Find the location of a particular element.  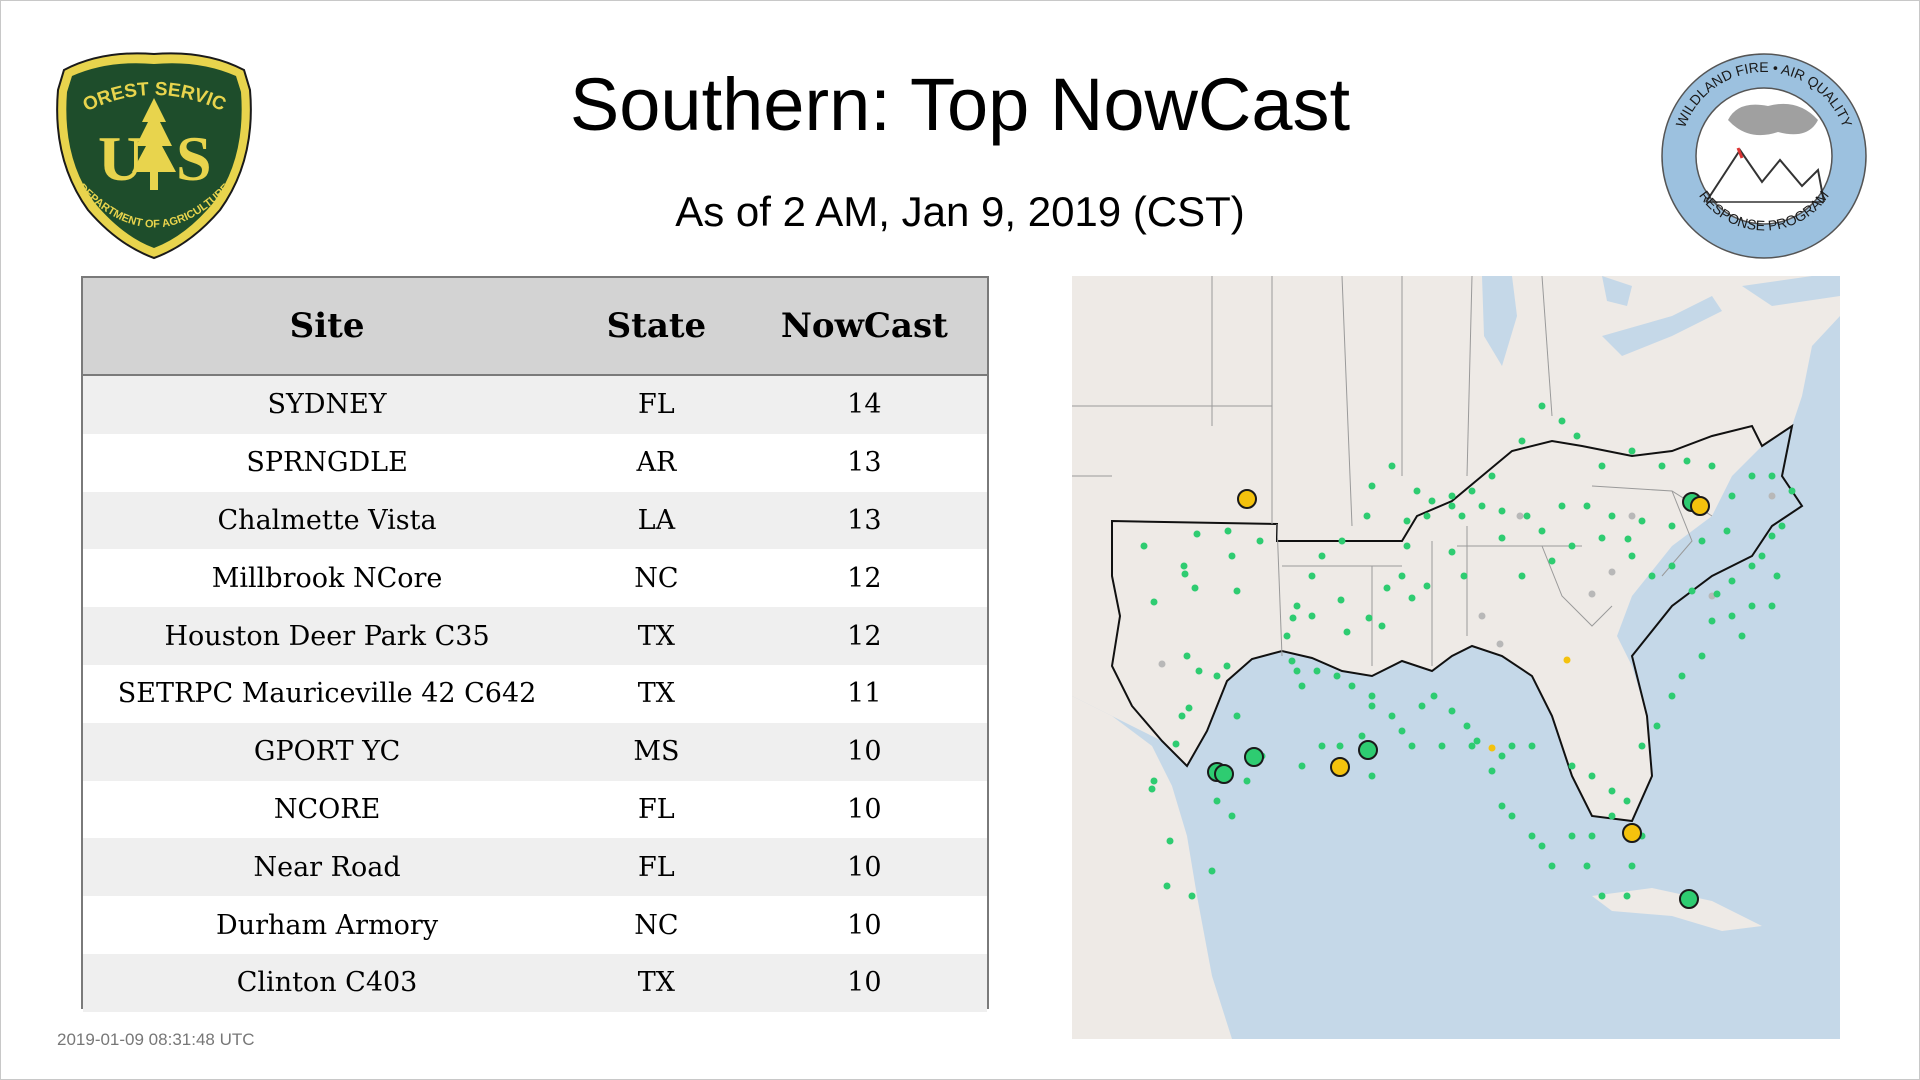

page-subtitle: As of 2 AM, Jan 9, 2019 (CST) is located at coordinates (960, 211).